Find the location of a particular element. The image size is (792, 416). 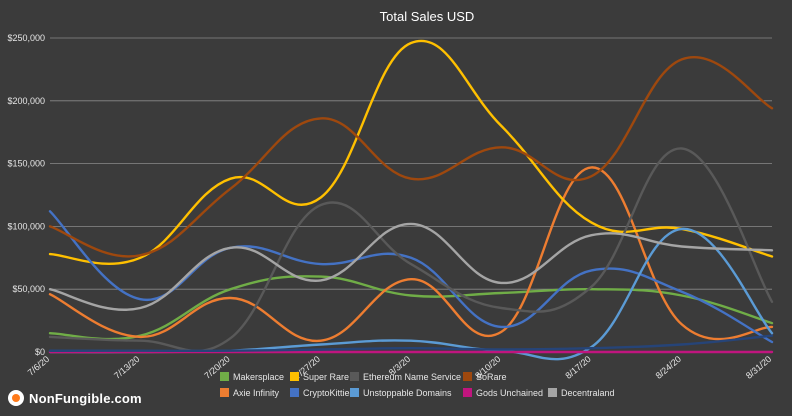

legend-item-cryptokitties: CryptoKitties is located at coordinates (322, 393).